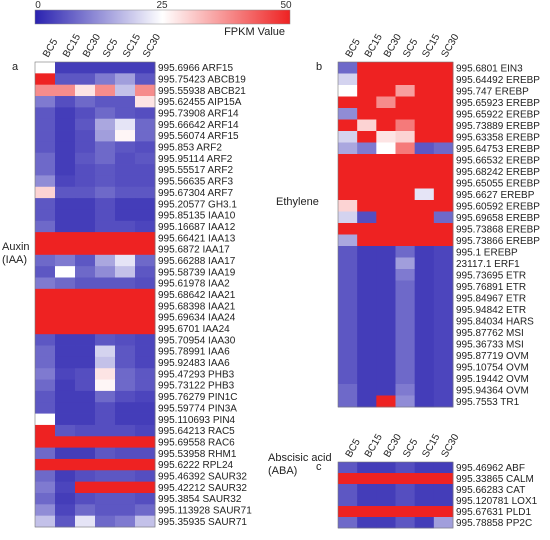  I want to click on legend-tick-mid: 25, so click(162, 5).